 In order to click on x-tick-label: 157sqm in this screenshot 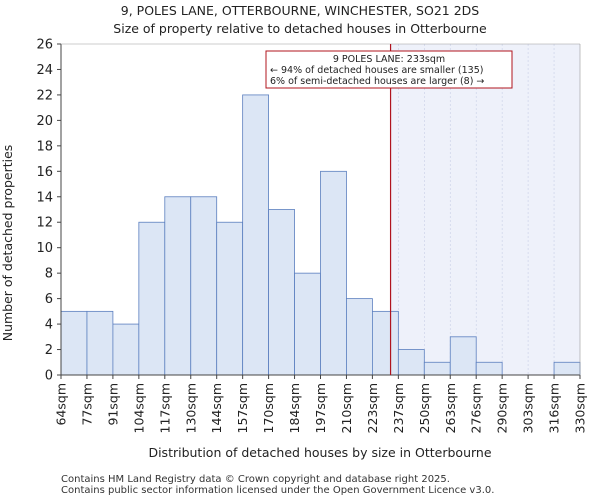, I will do `click(242, 408)`.